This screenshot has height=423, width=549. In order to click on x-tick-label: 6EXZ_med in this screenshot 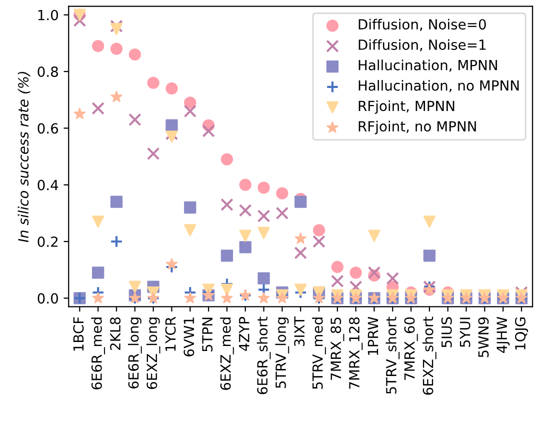, I will do `click(227, 354)`.